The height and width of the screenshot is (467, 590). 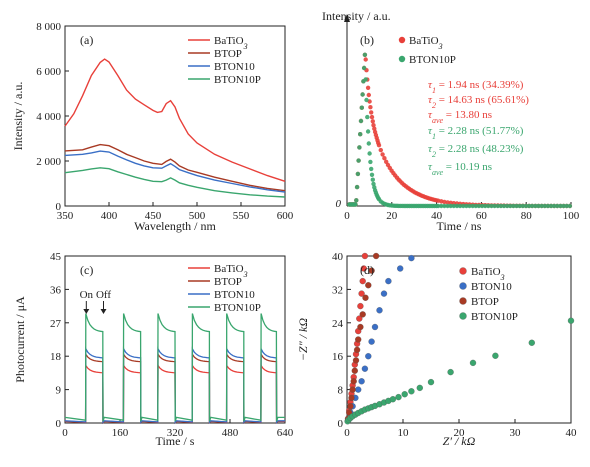 I want to click on panel-a-legend-label: BTON10P, so click(x=237, y=80).